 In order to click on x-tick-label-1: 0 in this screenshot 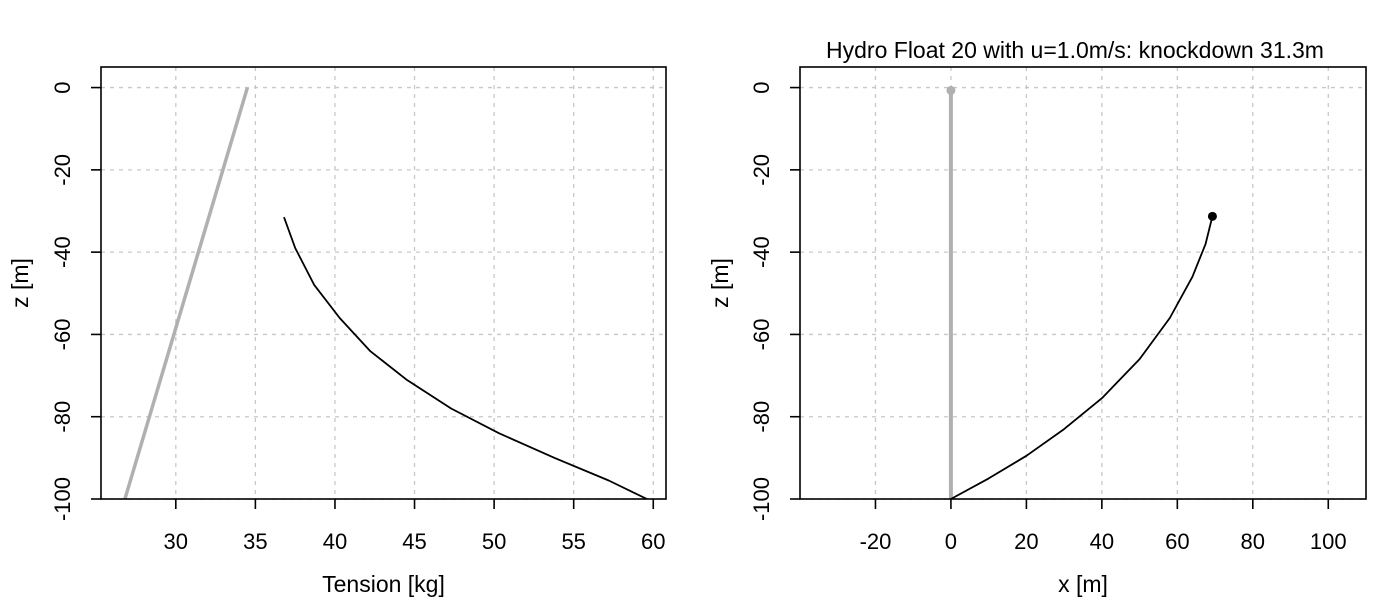, I will do `click(951, 541)`.